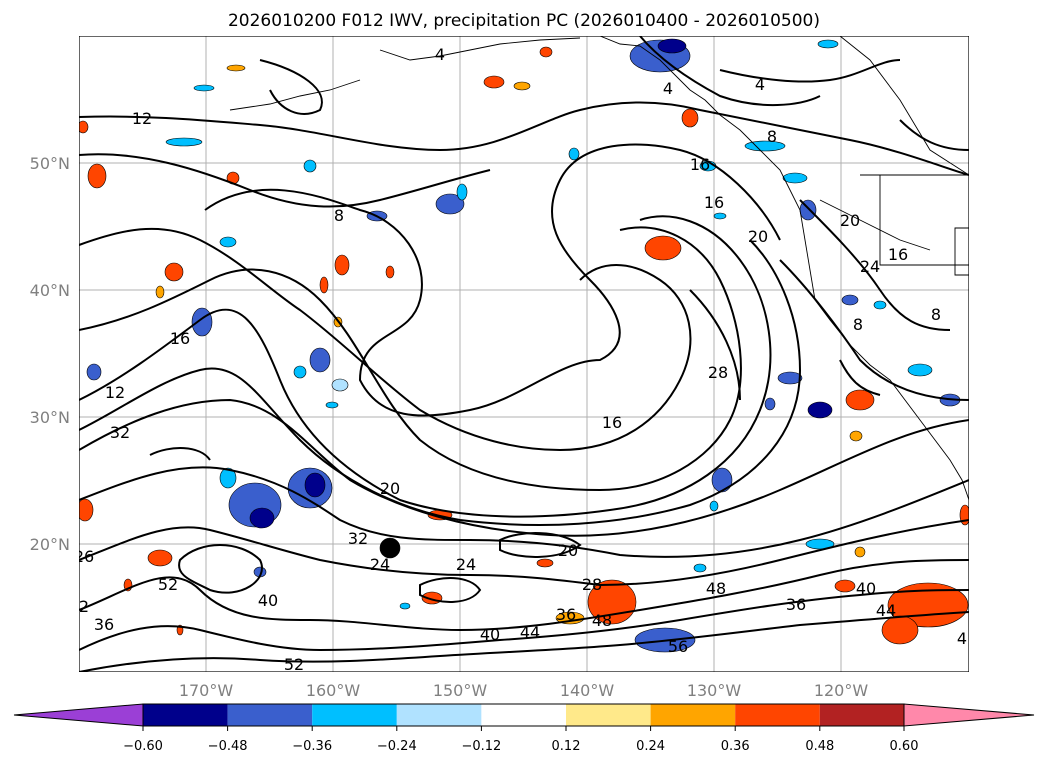 The image size is (1047, 765). I want to click on colorbar-tick-label: −0.12, so click(481, 746).